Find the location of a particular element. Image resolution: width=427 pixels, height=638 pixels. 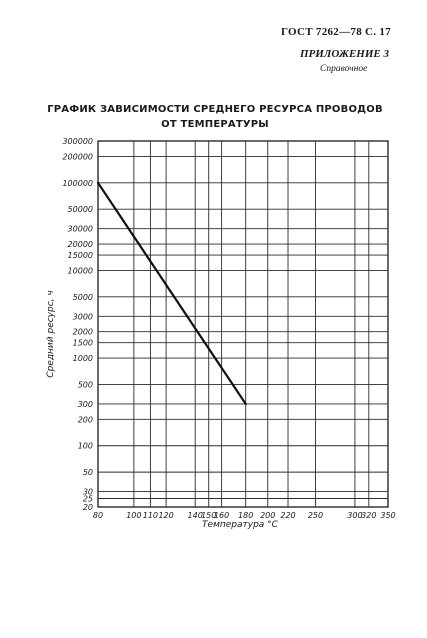

y-axis-label: Средний ресурс, ч is located at coordinates (51, 333).